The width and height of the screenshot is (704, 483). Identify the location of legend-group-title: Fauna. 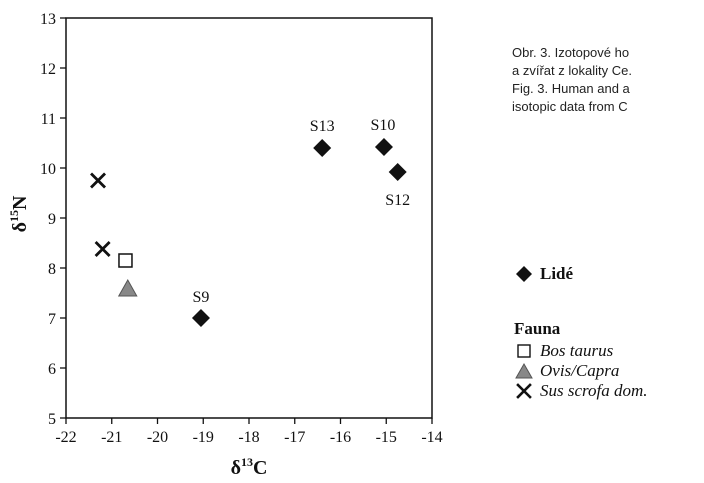
(537, 328).